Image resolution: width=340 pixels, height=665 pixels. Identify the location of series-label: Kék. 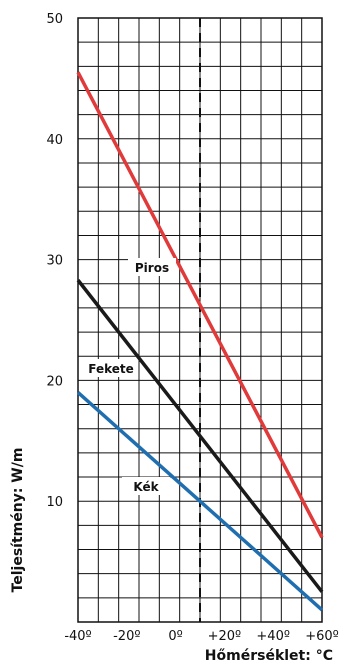
(146, 487).